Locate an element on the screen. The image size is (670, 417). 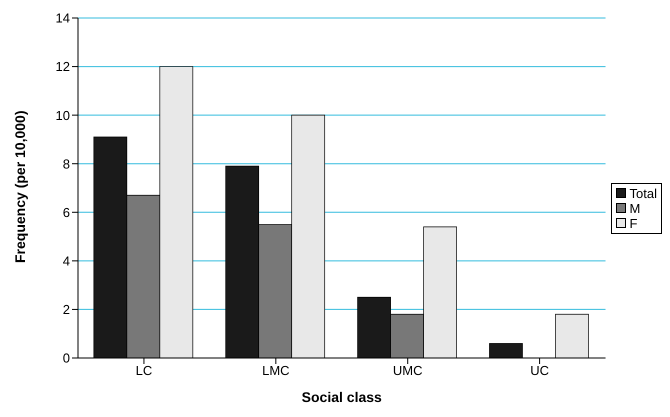
y-tick-label: 14 is located at coordinates (63, 18).